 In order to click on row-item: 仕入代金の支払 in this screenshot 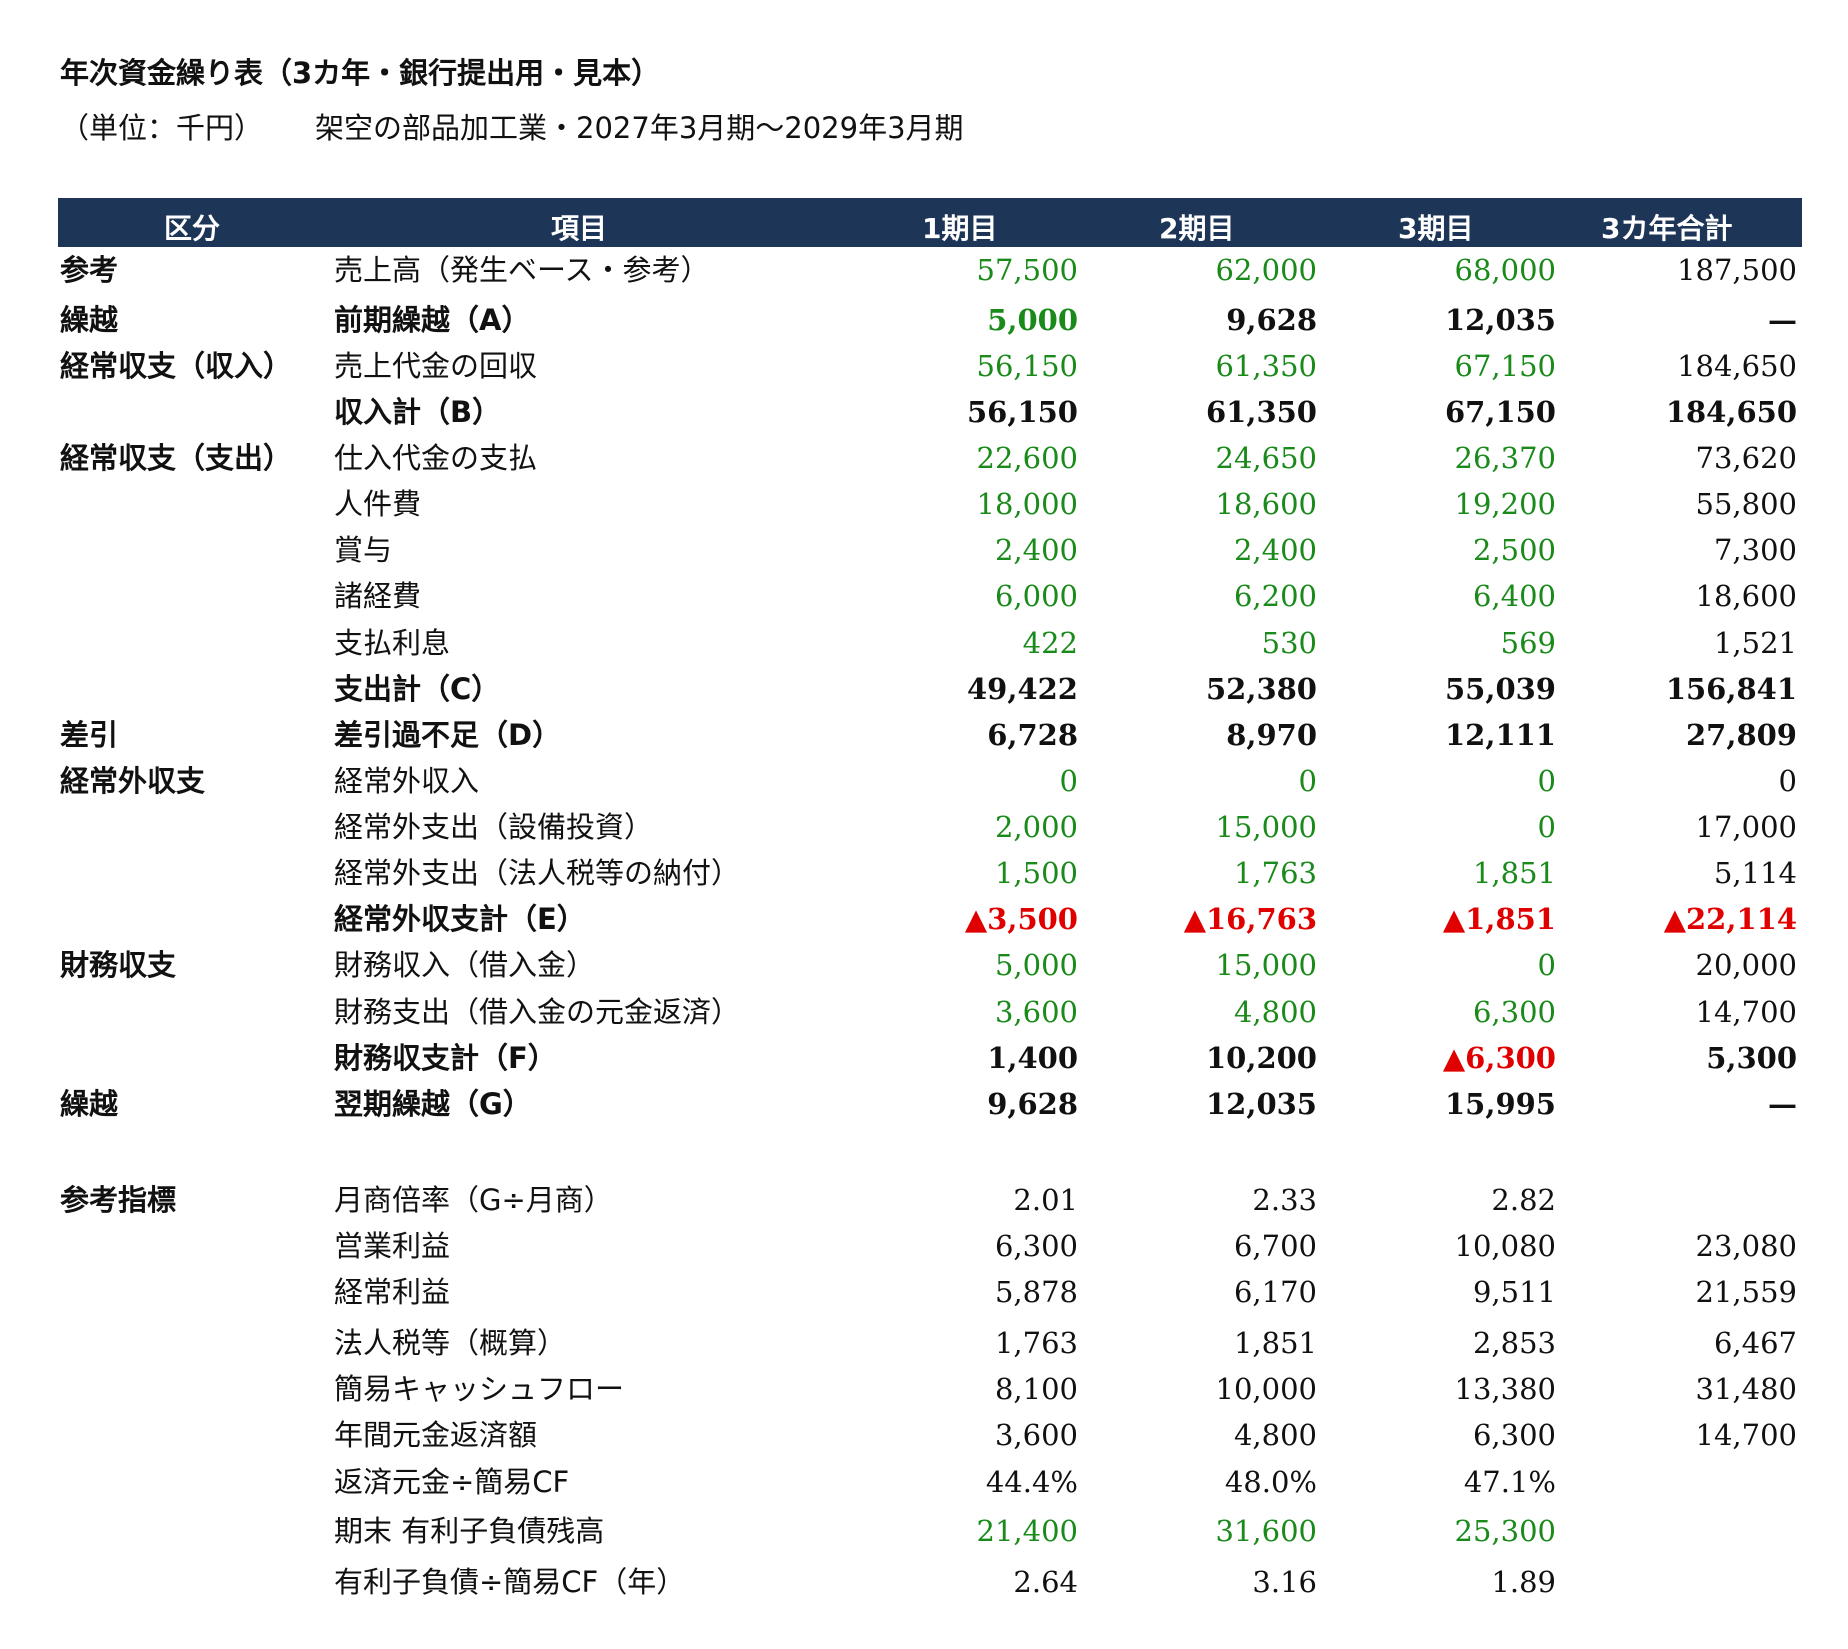, I will do `click(436, 458)`.